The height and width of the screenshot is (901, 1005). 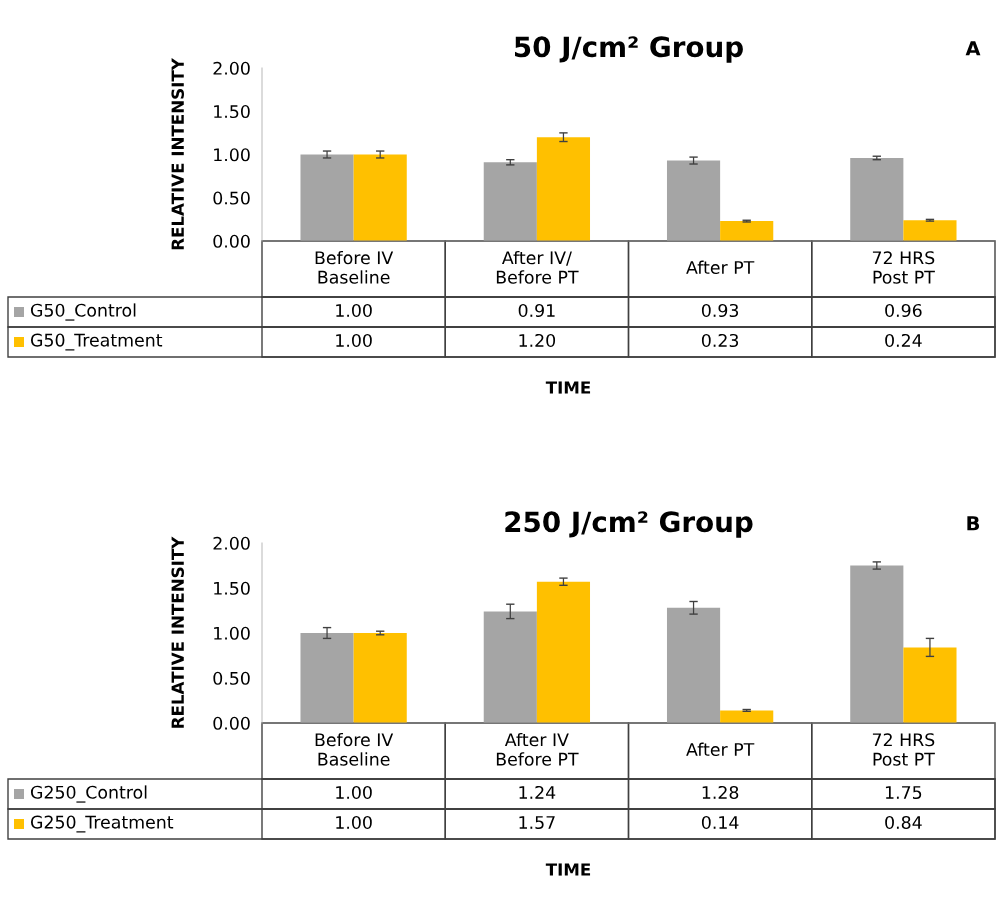 I want to click on data-label: 1.57, so click(x=537, y=823).